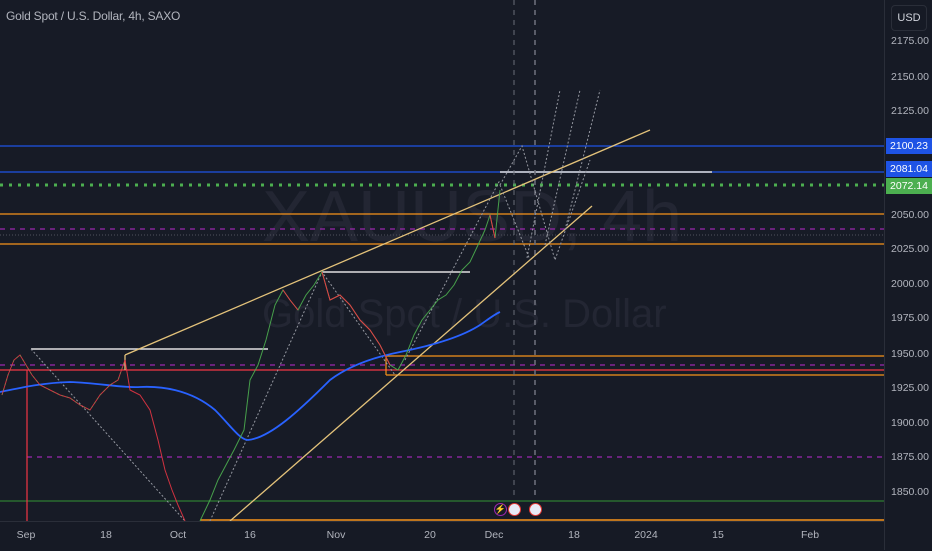 This screenshot has height=551, width=932. What do you see at coordinates (910, 284) in the screenshot?
I see `price-tick: 2000.00` at bounding box center [910, 284].